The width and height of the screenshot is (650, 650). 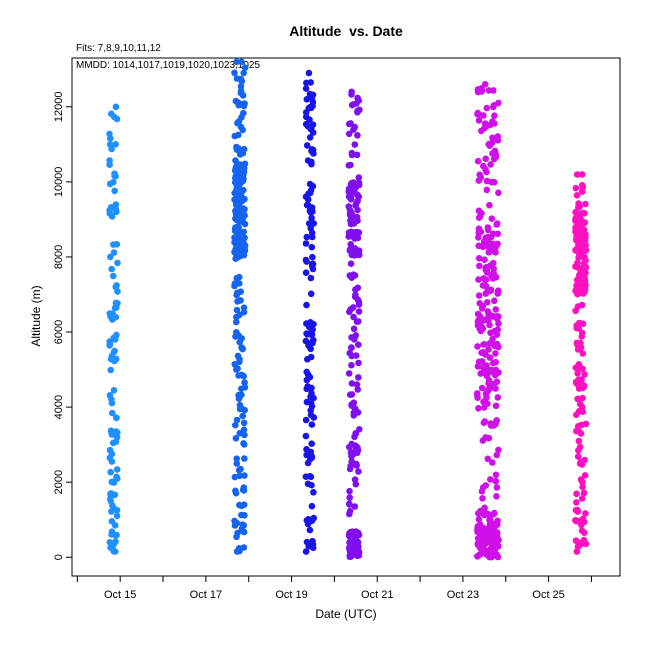 I want to click on y-tick-label: 2000, so click(x=59, y=482).